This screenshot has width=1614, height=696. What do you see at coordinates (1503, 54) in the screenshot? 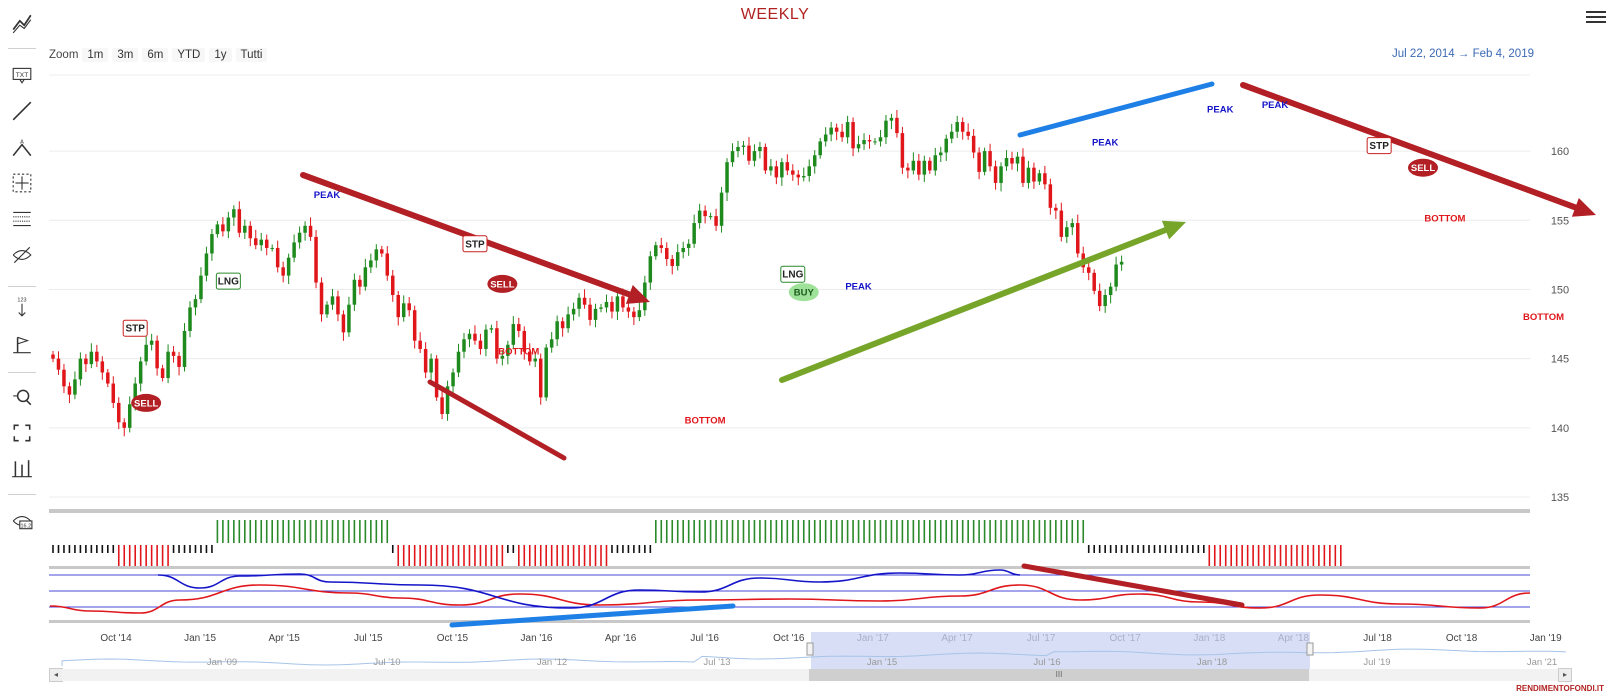
I see `date-to: Feb 4, 2019` at bounding box center [1503, 54].